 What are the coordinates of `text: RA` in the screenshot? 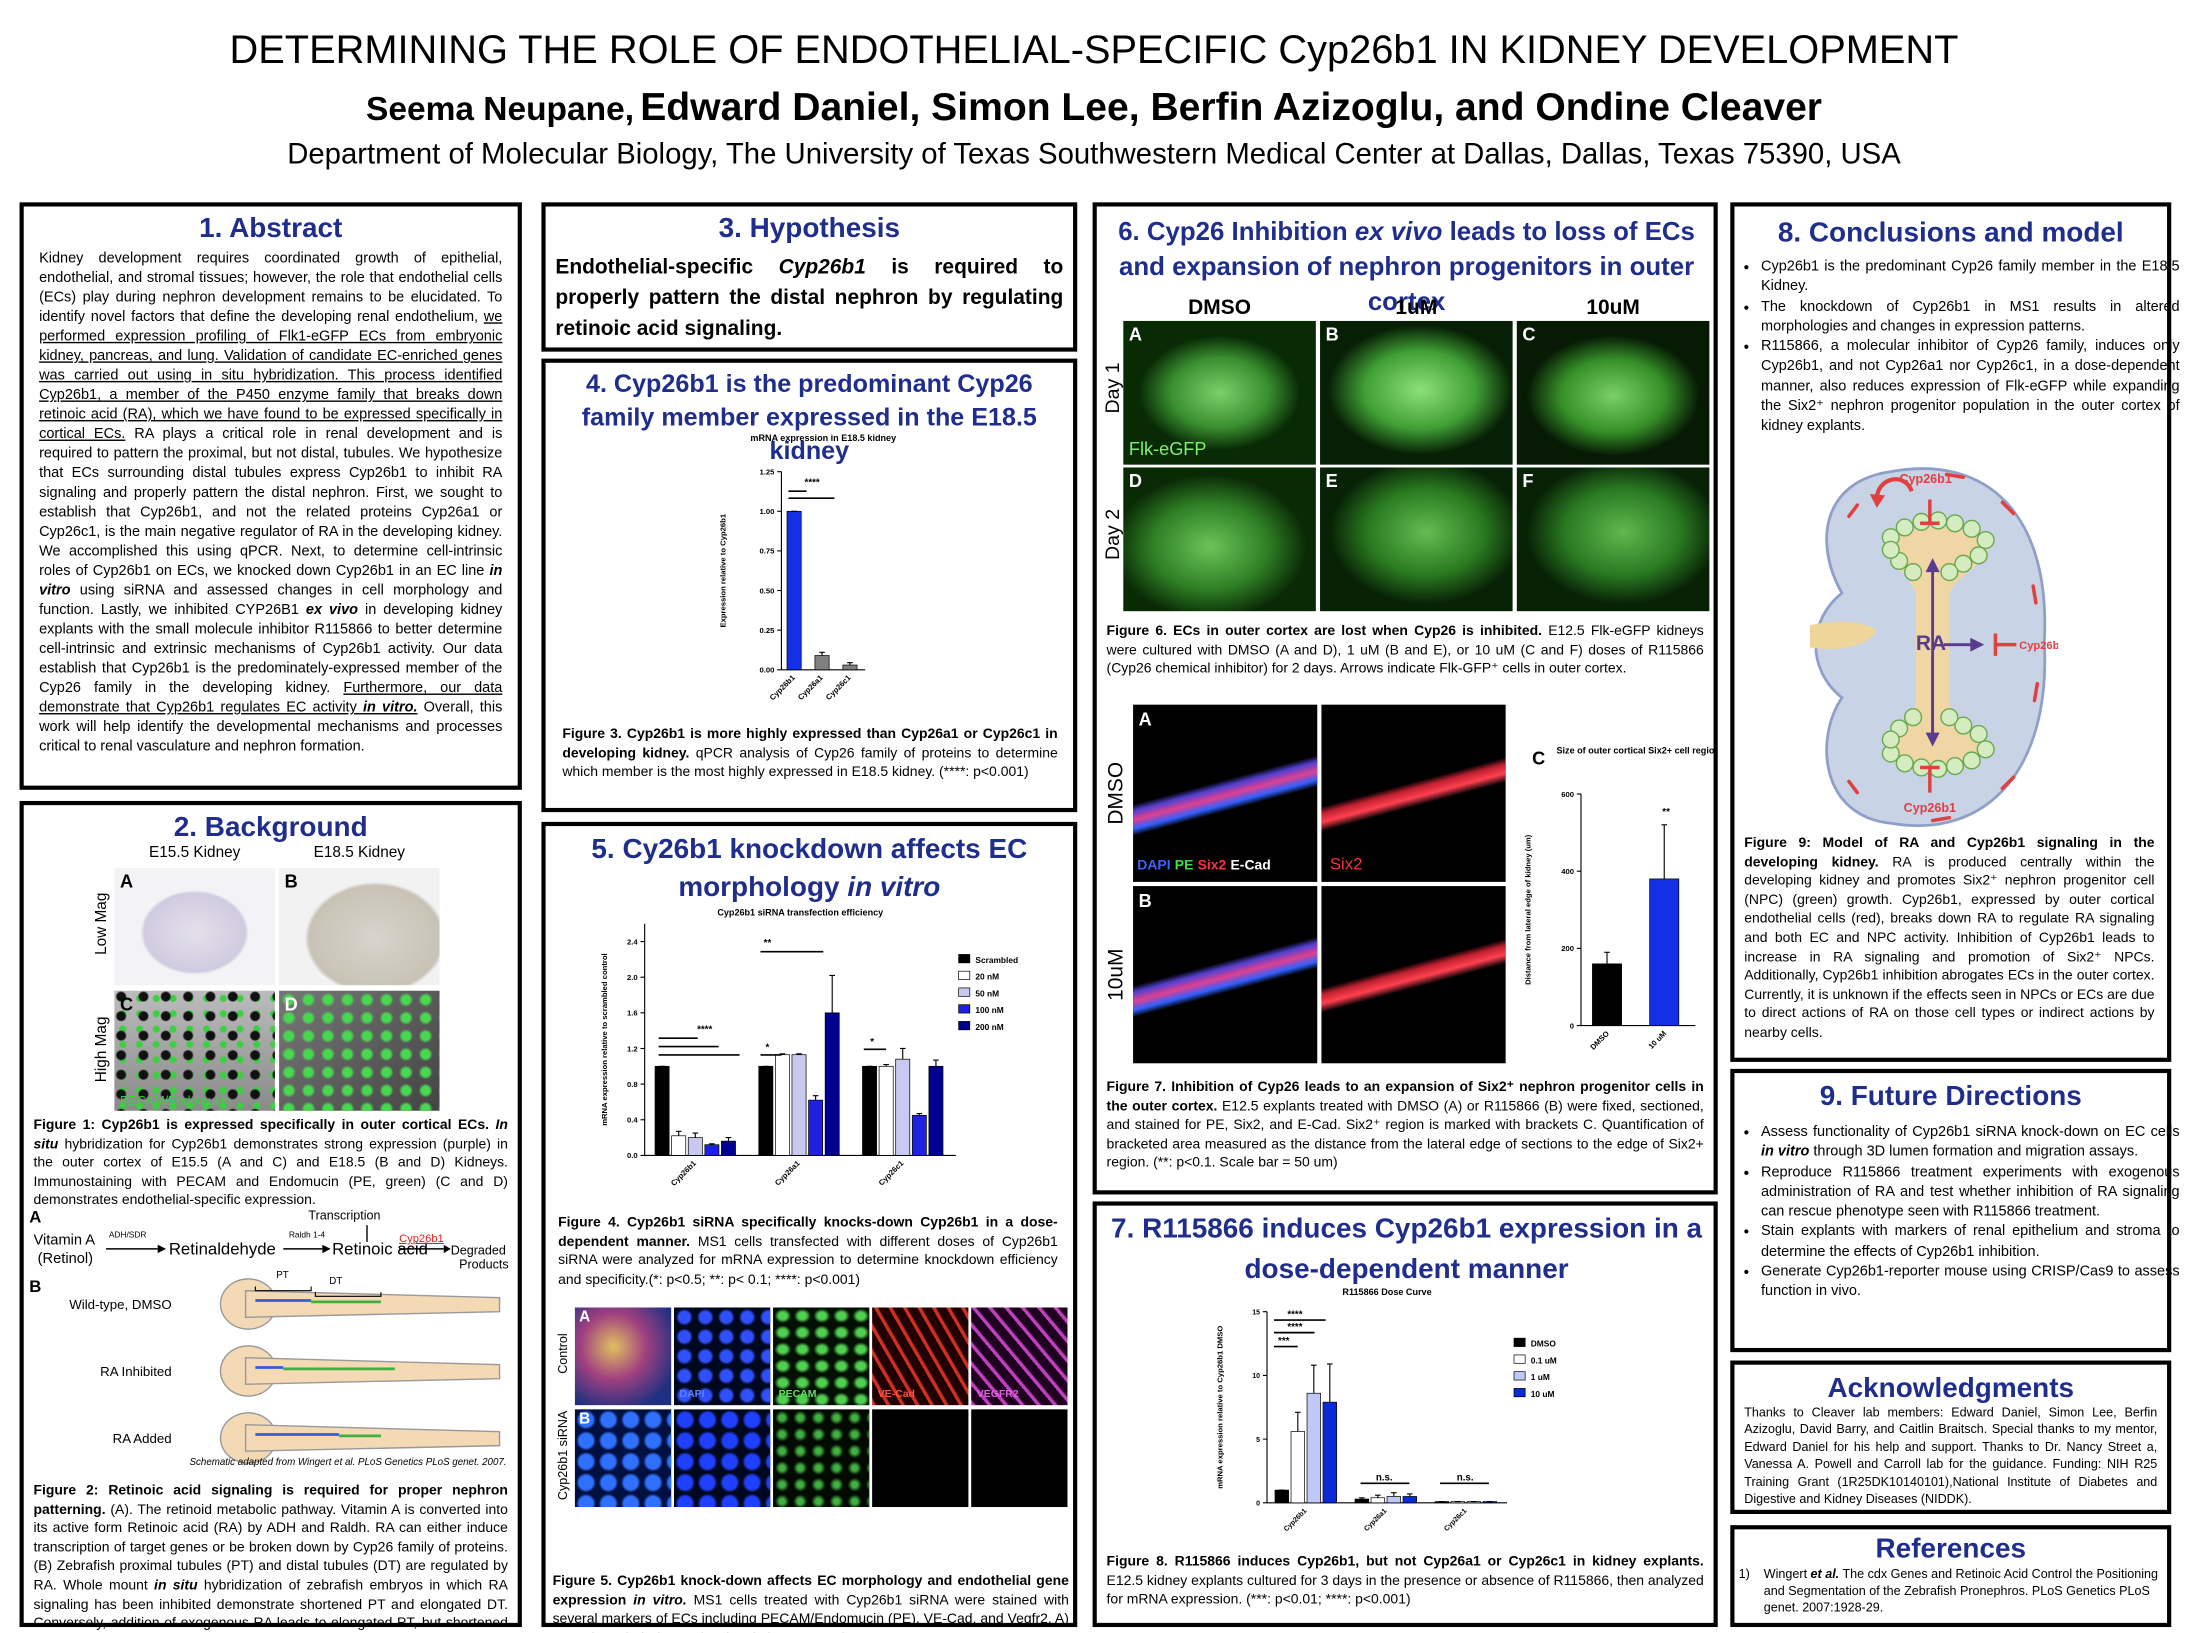 It's located at (1931, 643).